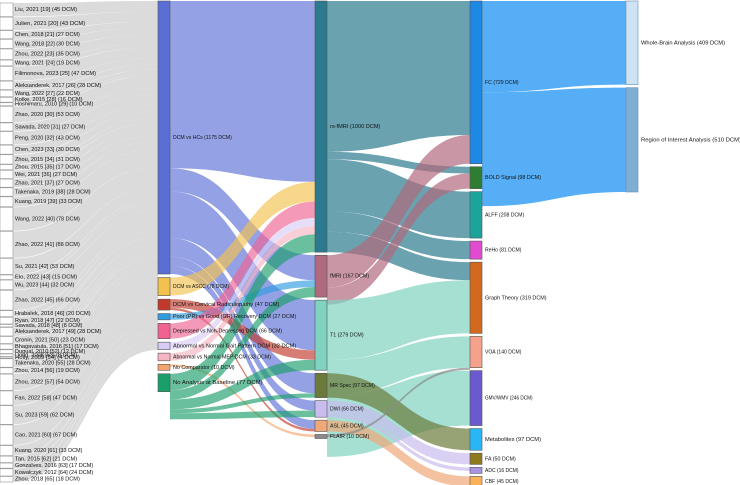 This screenshot has width=740, height=485. I want to click on analysis-label: ReHo (81 DCM), so click(503, 251).